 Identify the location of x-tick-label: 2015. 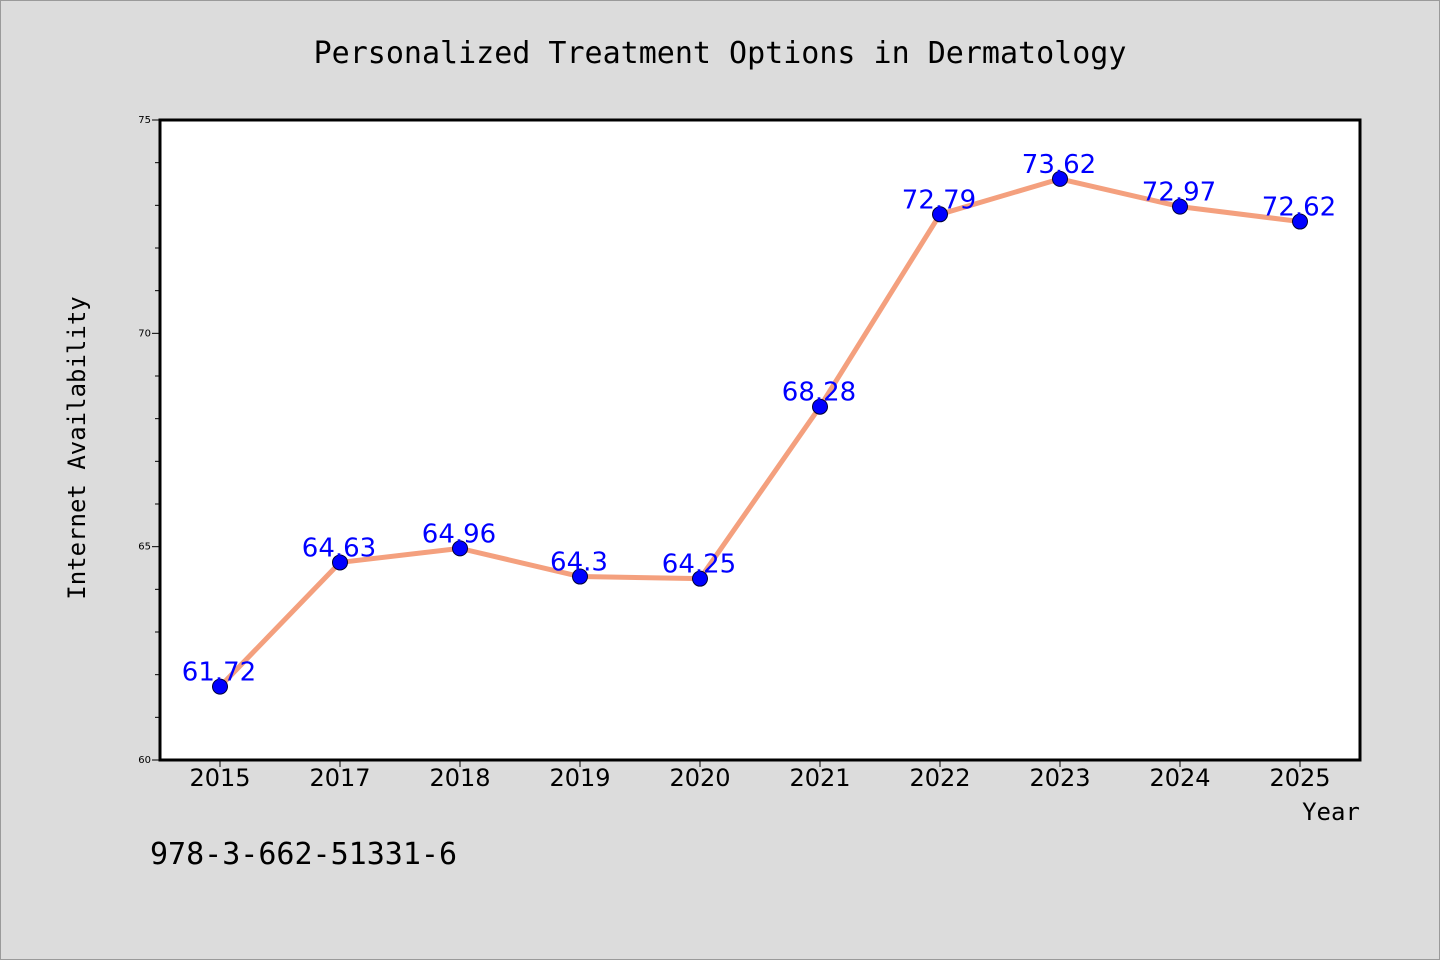
(219, 778).